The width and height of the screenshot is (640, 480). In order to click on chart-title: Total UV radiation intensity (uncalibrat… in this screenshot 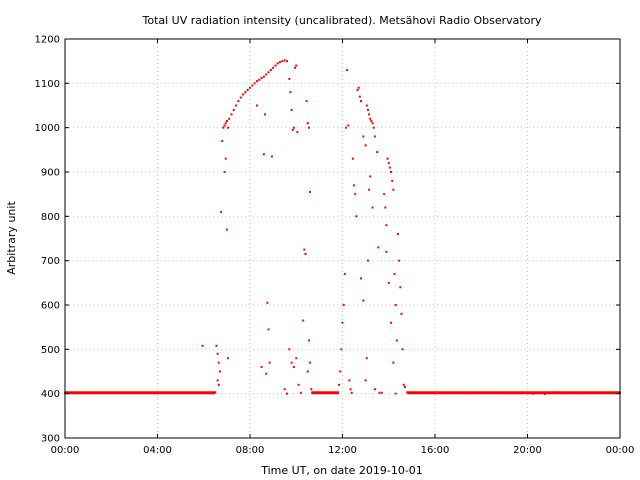, I will do `click(342, 20)`.